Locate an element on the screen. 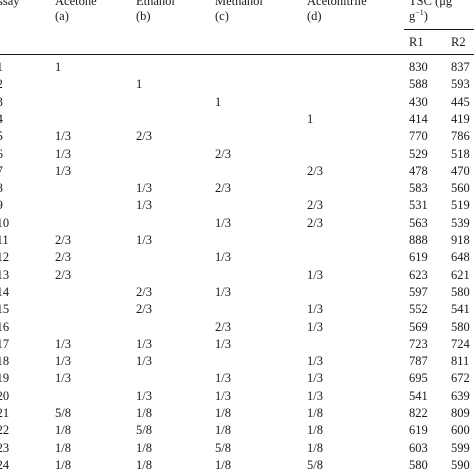 The image size is (474, 474). cell-r1: 552 is located at coordinates (418, 309).